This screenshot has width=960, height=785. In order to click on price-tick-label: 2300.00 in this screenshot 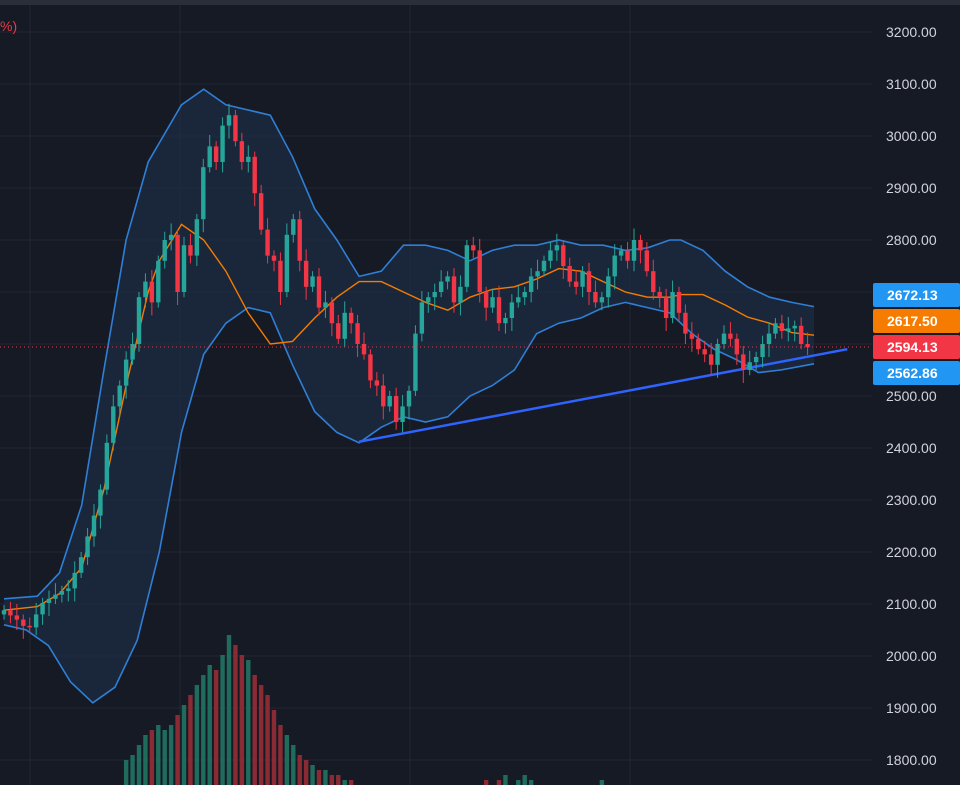, I will do `click(911, 500)`.